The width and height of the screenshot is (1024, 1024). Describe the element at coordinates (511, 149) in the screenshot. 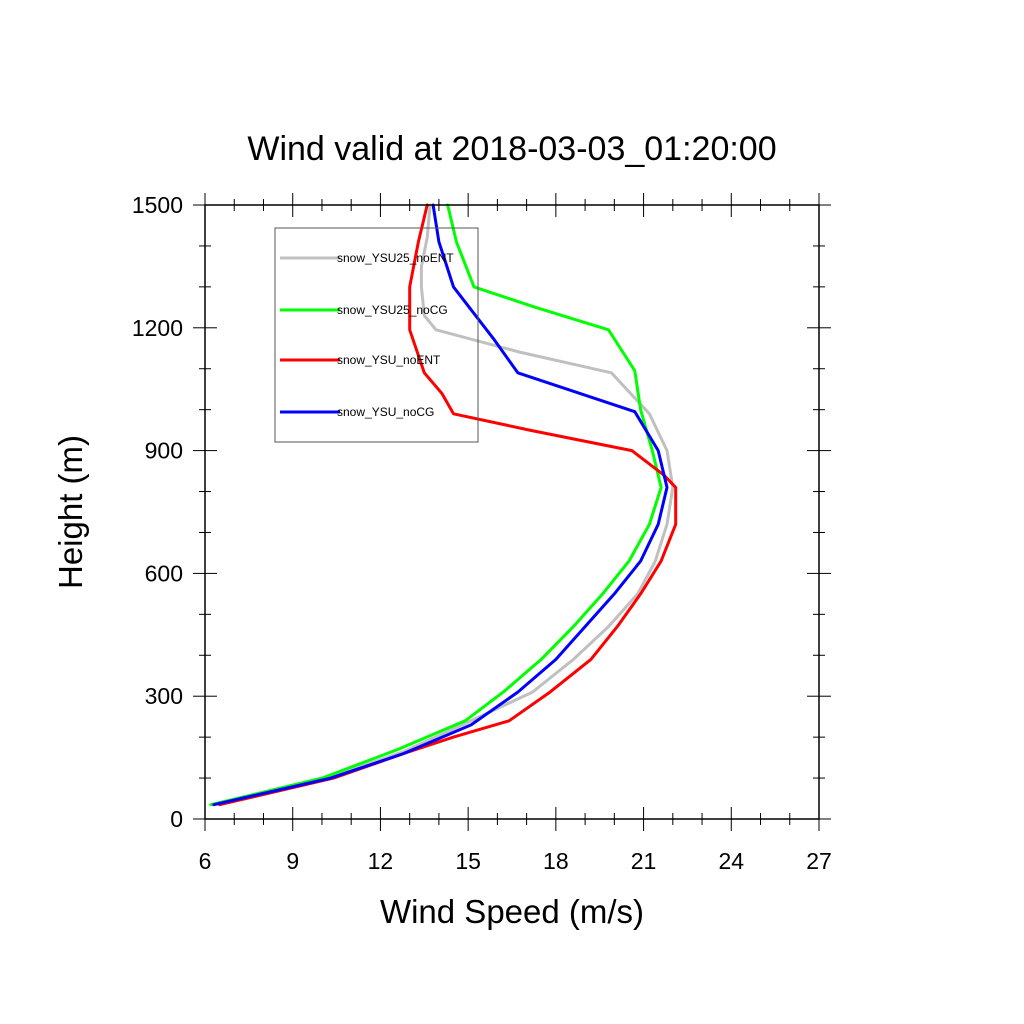

I see `chart-title: Wind valid at 2018-03-03_01:20:00` at that location.